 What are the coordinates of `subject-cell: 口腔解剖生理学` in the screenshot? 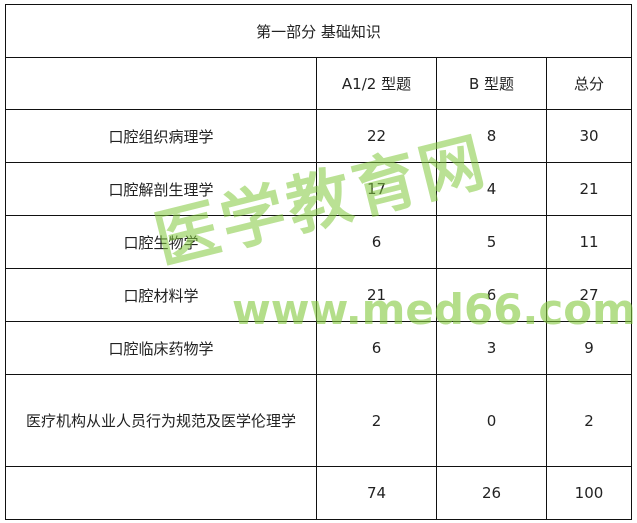 It's located at (161, 189).